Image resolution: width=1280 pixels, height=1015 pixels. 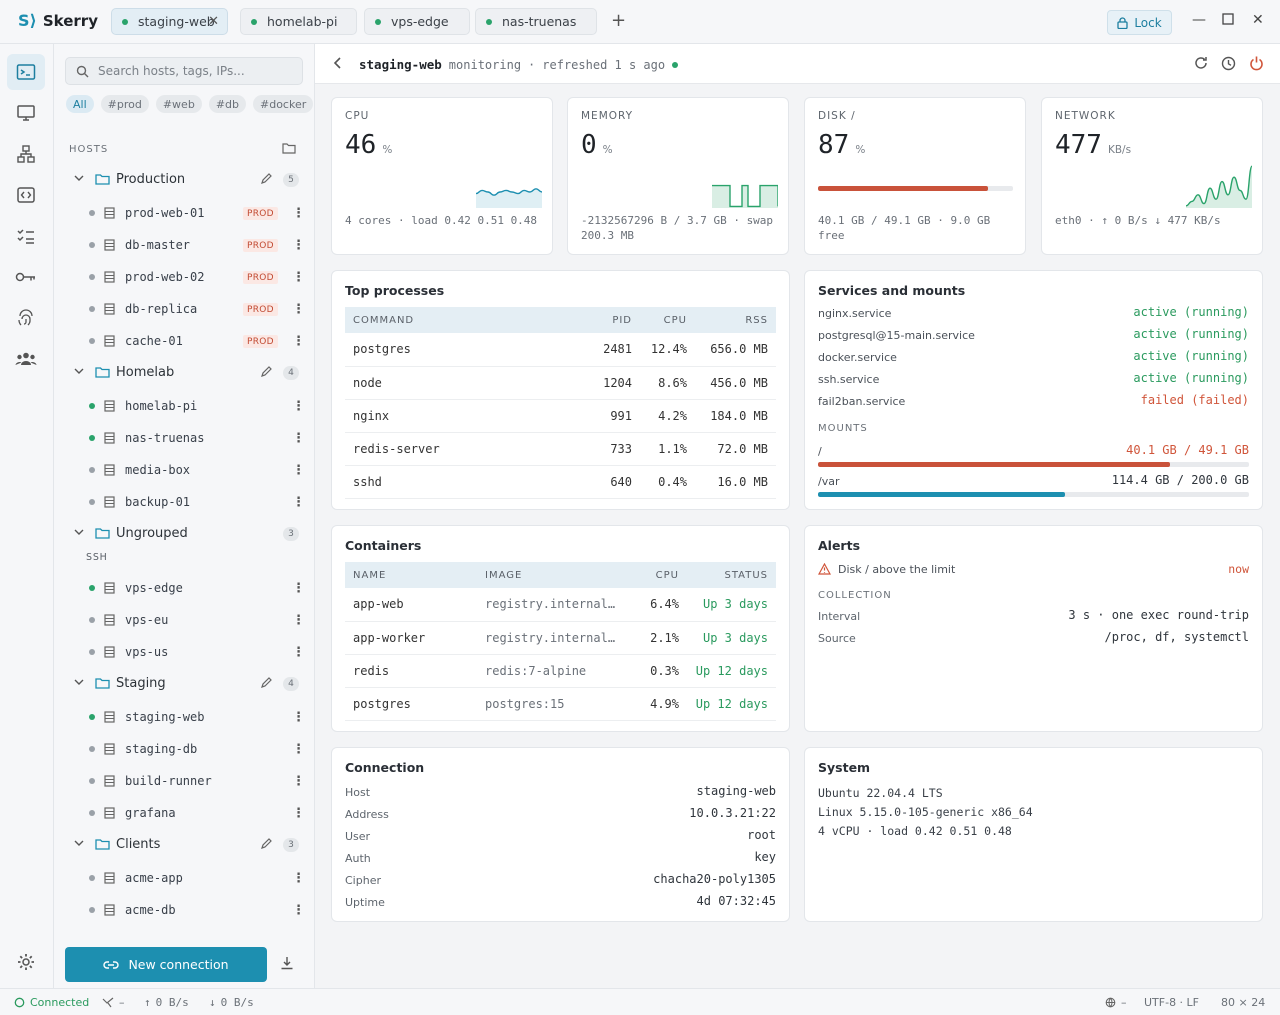 What do you see at coordinates (289, 148) in the screenshot?
I see `new-folder-icon` at bounding box center [289, 148].